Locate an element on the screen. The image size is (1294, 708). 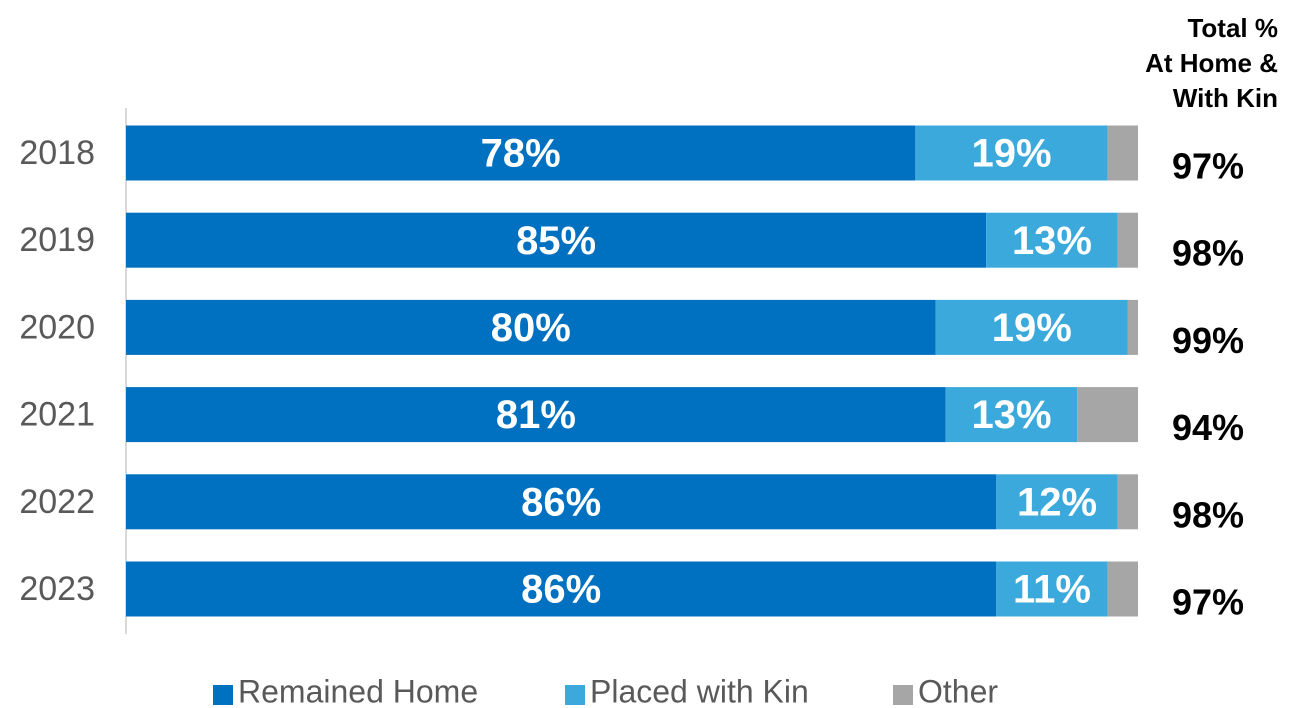
legend-label: Placed with Kin is located at coordinates (699, 690).